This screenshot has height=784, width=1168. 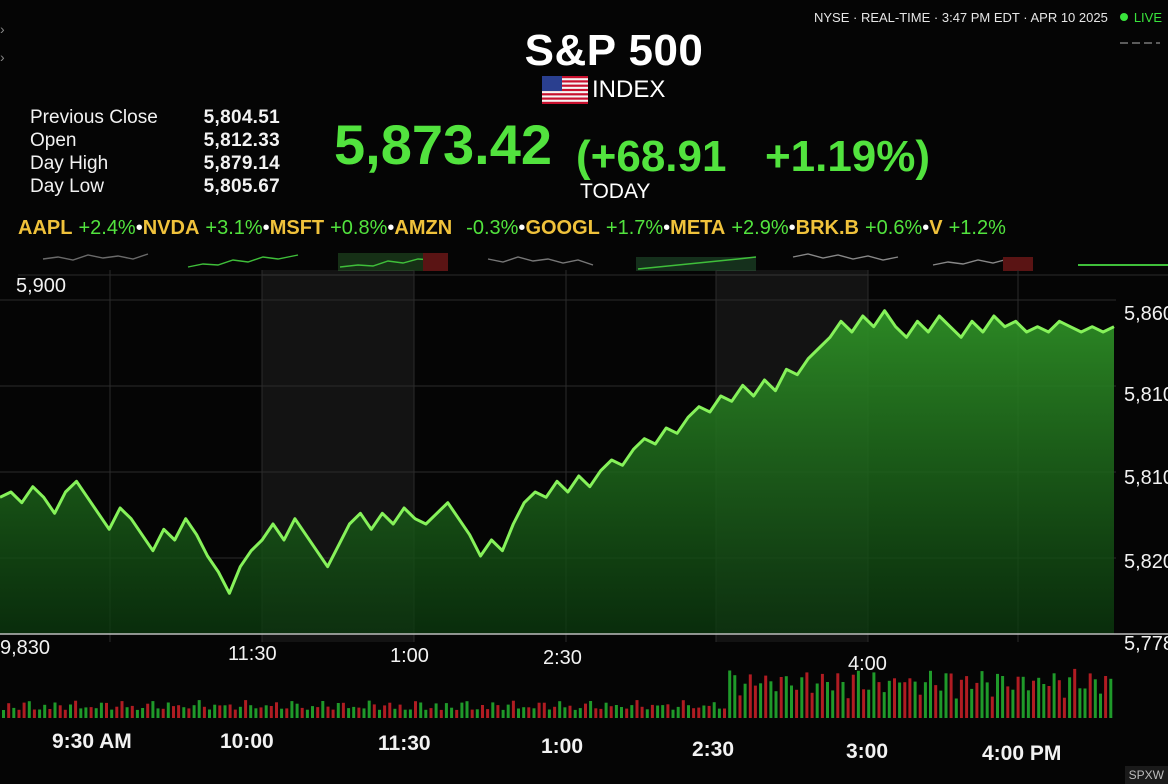 What do you see at coordinates (1140, 43) in the screenshot?
I see `menu-dash-icon` at bounding box center [1140, 43].